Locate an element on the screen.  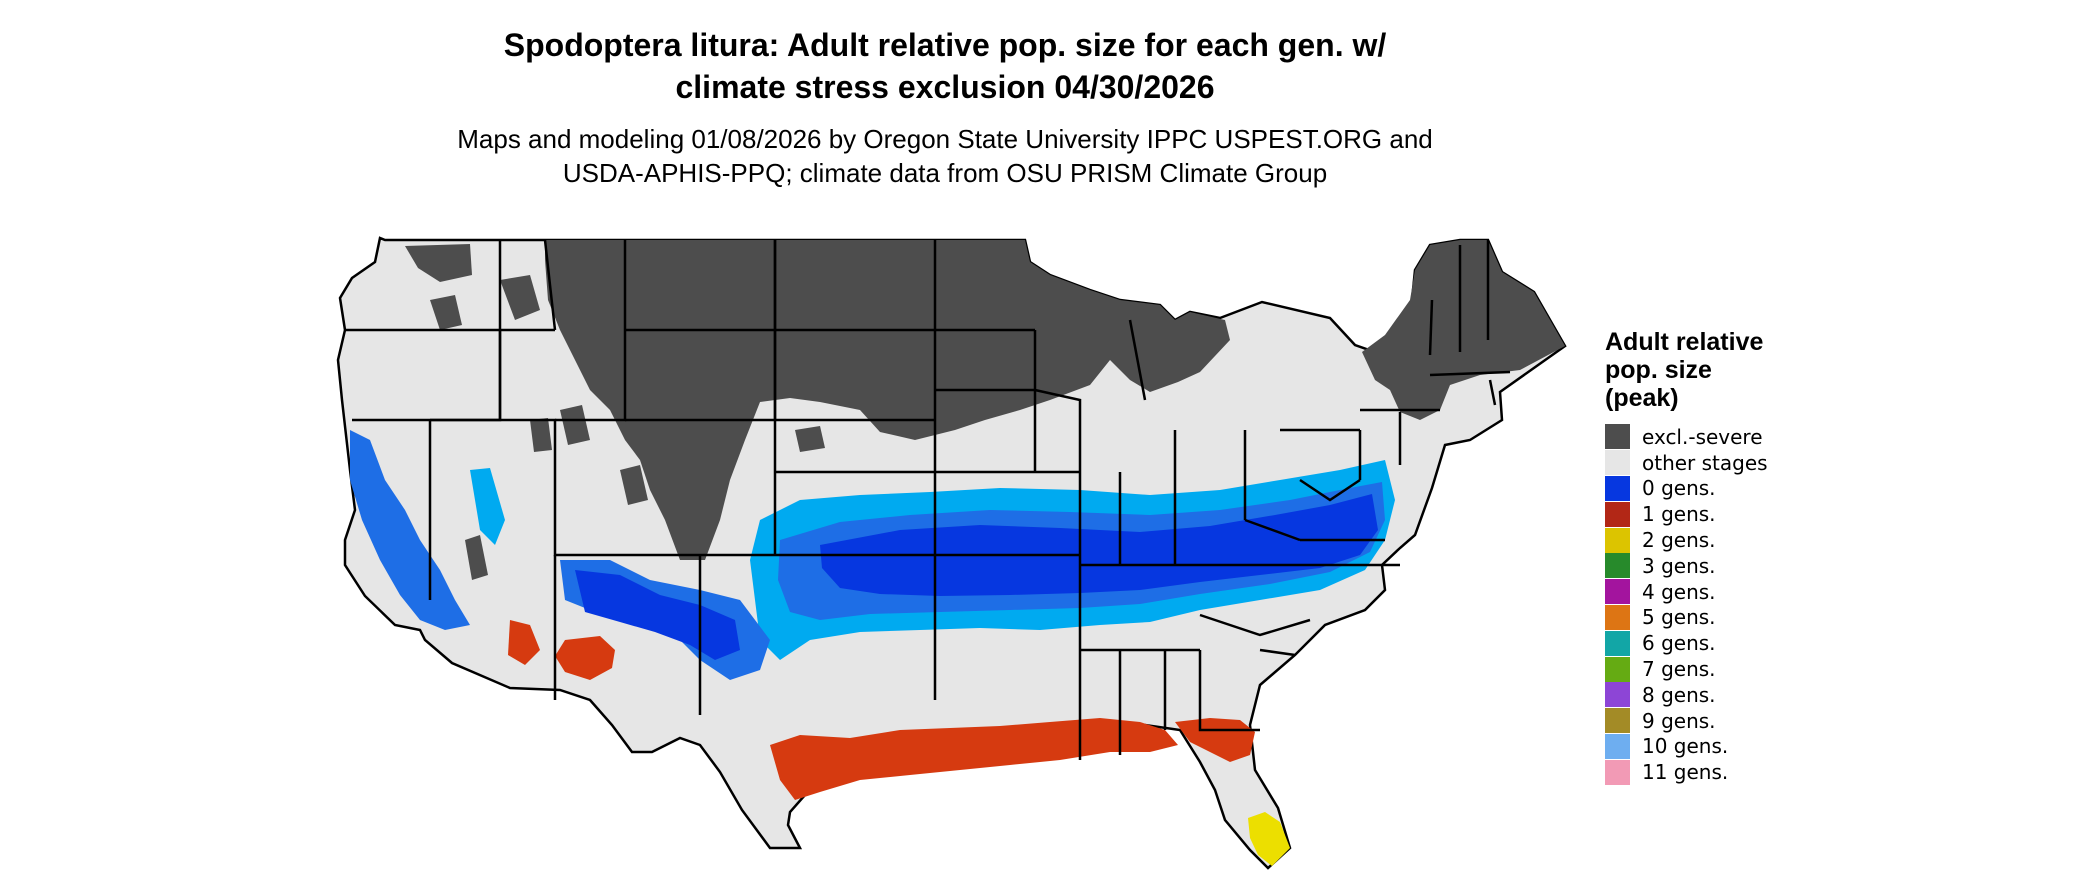
legend-label: 2 gens. is located at coordinates (1679, 540).